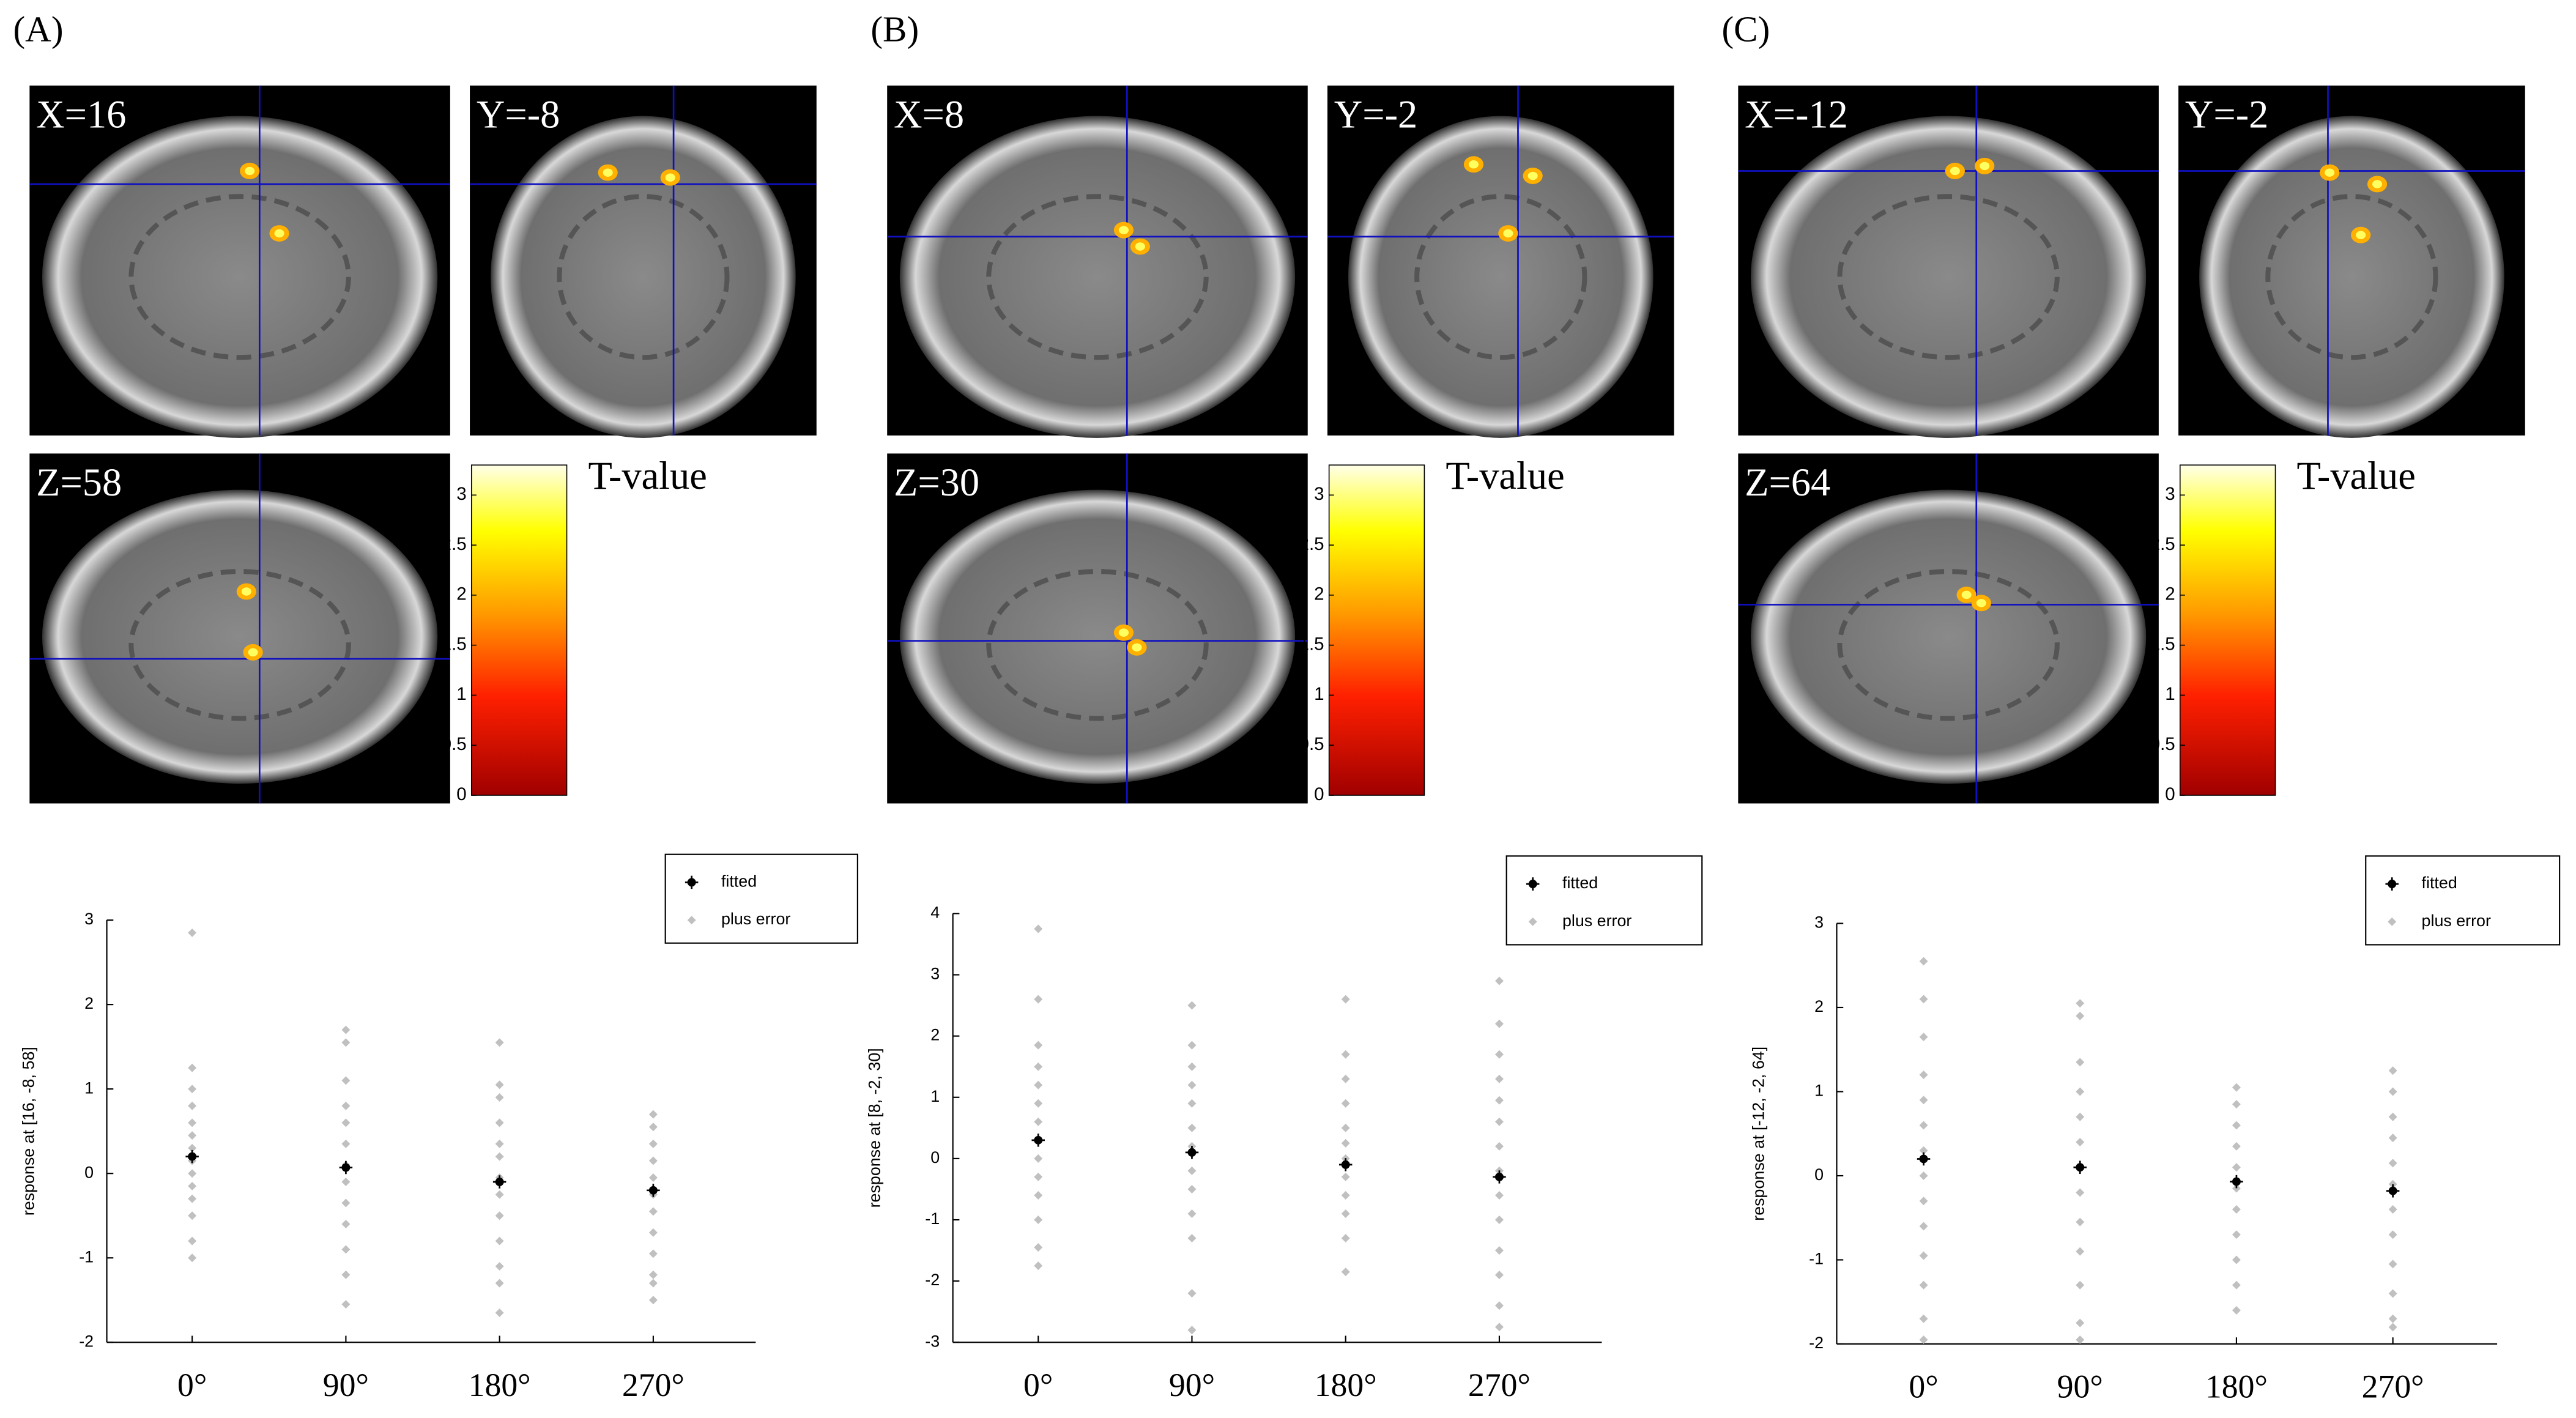 This screenshot has height=1418, width=2576. Describe the element at coordinates (1745, 29) in the screenshot. I see `panel-label: (C)` at that location.